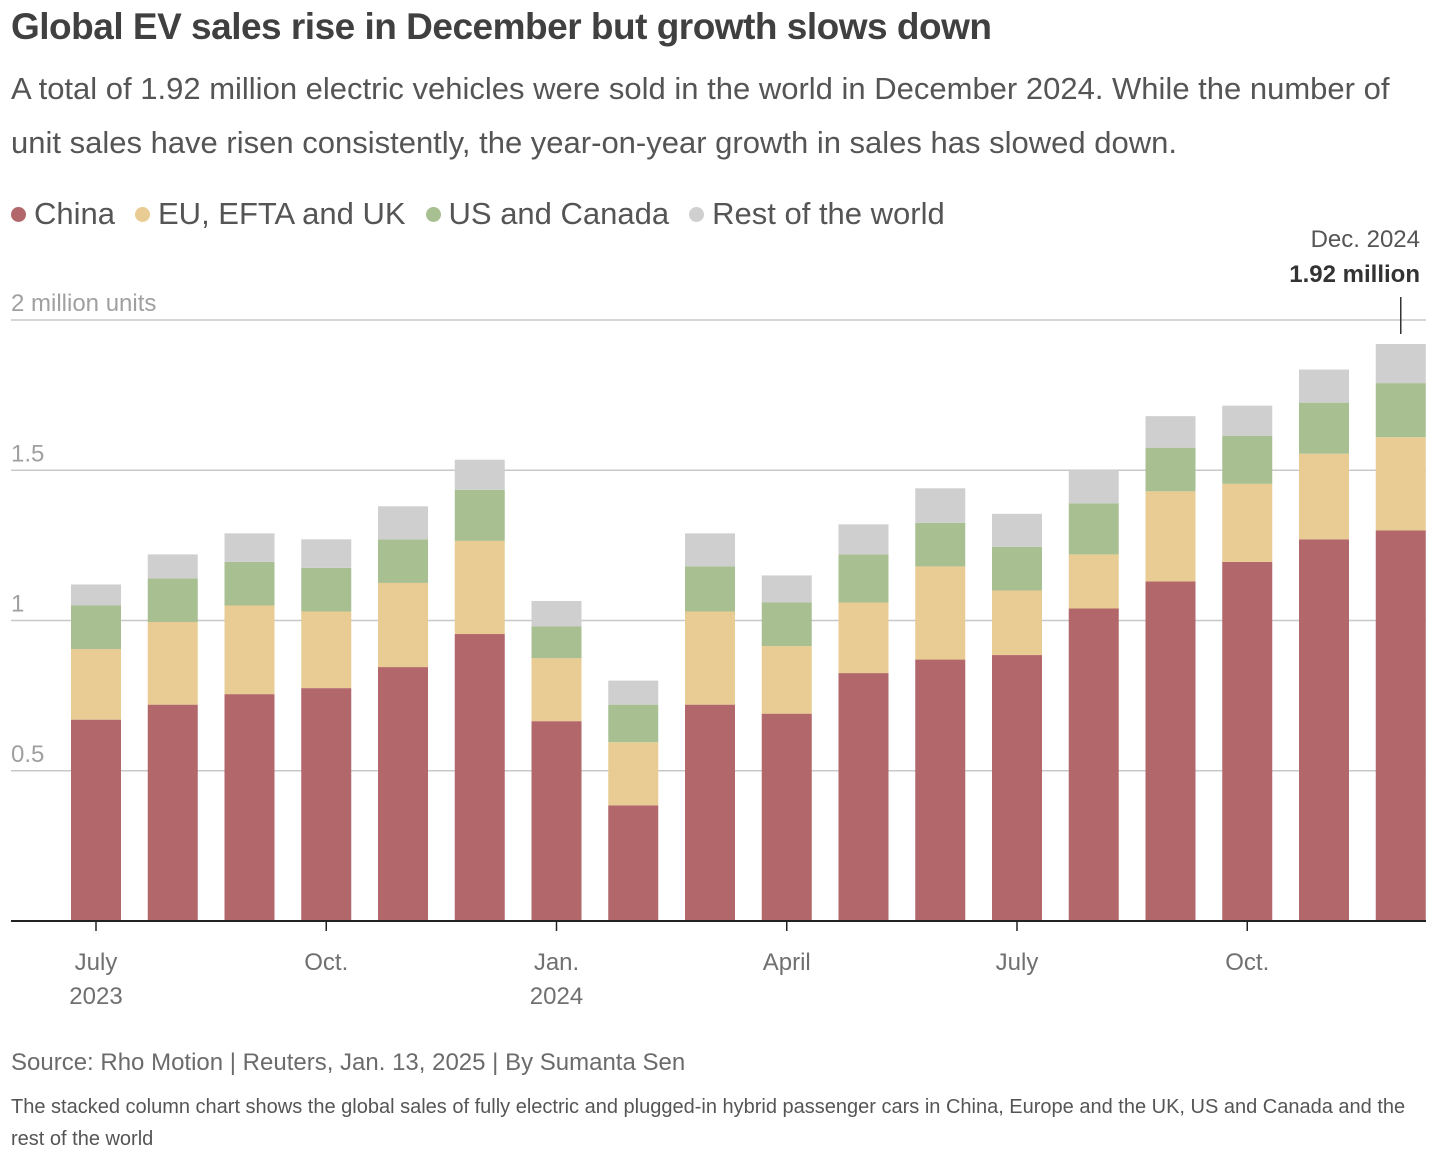 The height and width of the screenshot is (1170, 1450). I want to click on legend-swatch-eu, so click(142, 214).